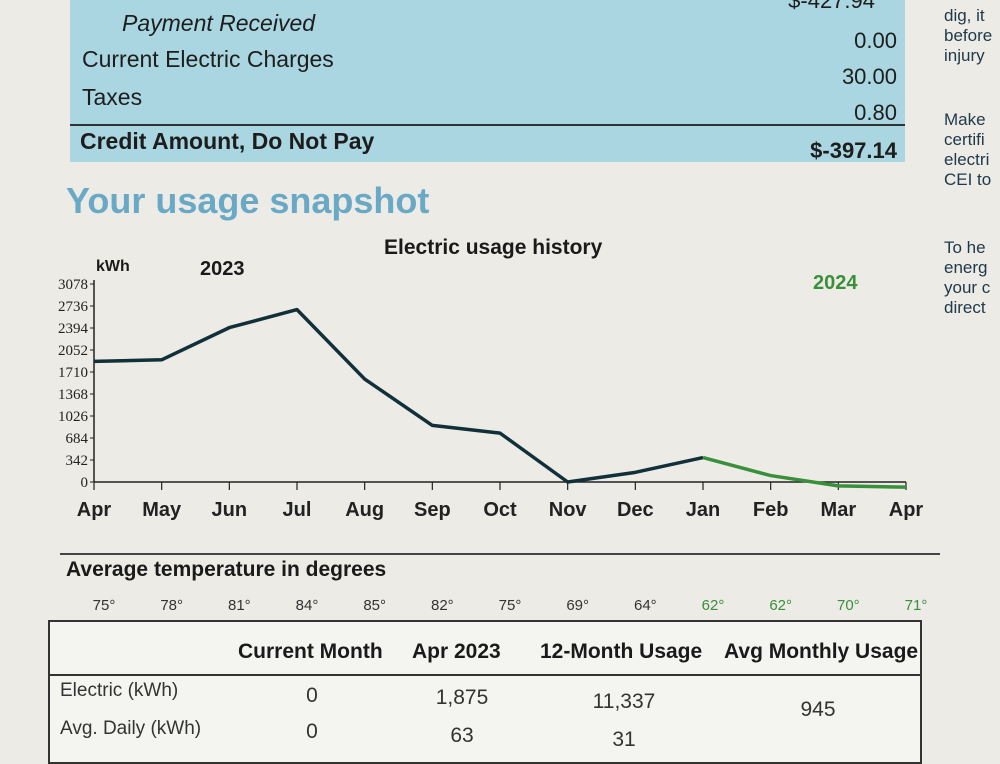 Image resolution: width=1000 pixels, height=764 pixels. Describe the element at coordinates (432, 510) in the screenshot. I see `x-tick-label: Sep` at that location.